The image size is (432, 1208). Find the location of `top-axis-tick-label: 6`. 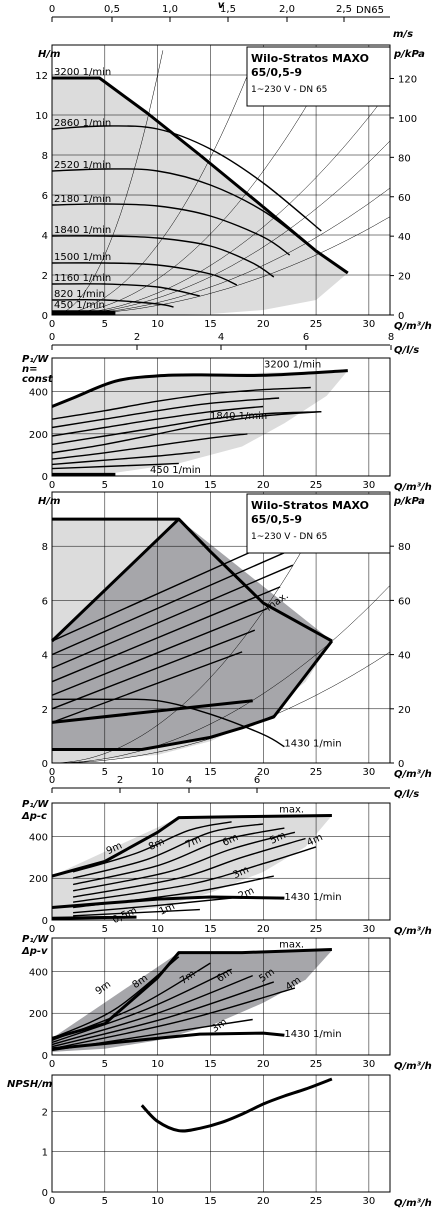

top-axis-tick-label: 6 is located at coordinates (306, 337).